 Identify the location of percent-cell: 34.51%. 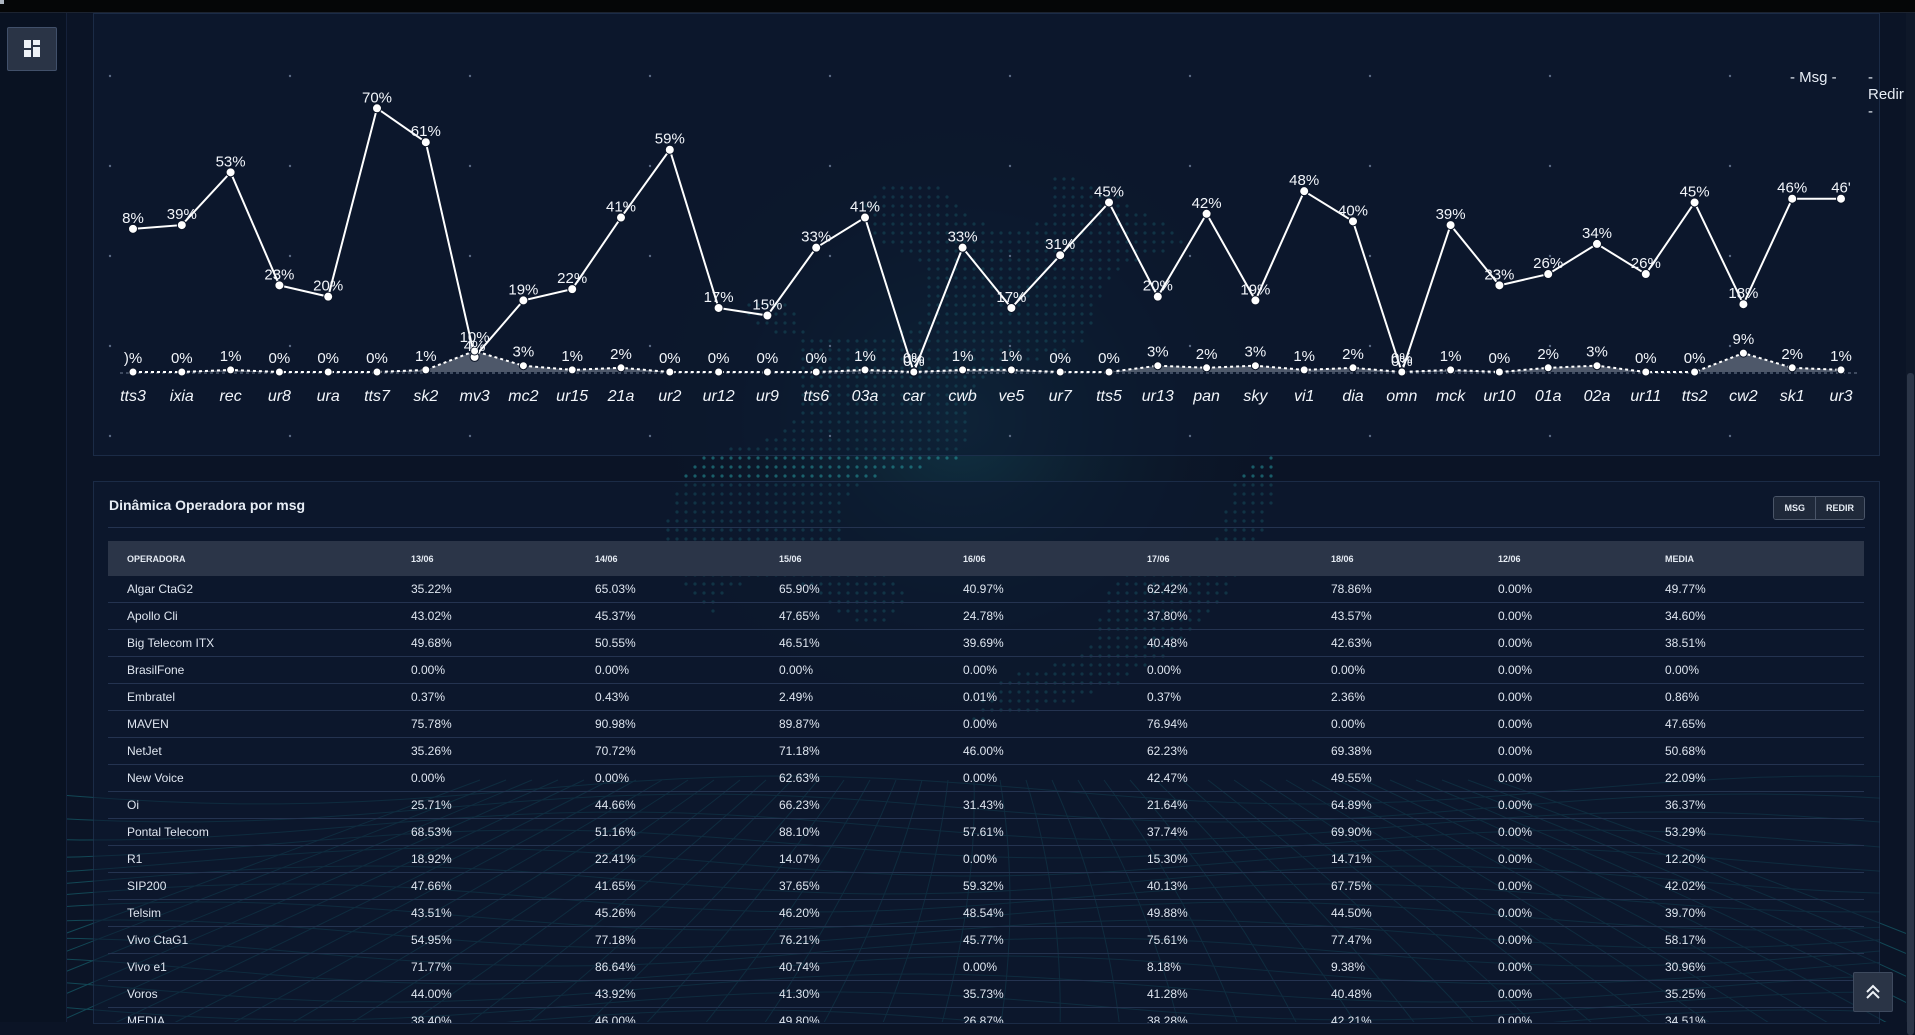
(1764, 1015).